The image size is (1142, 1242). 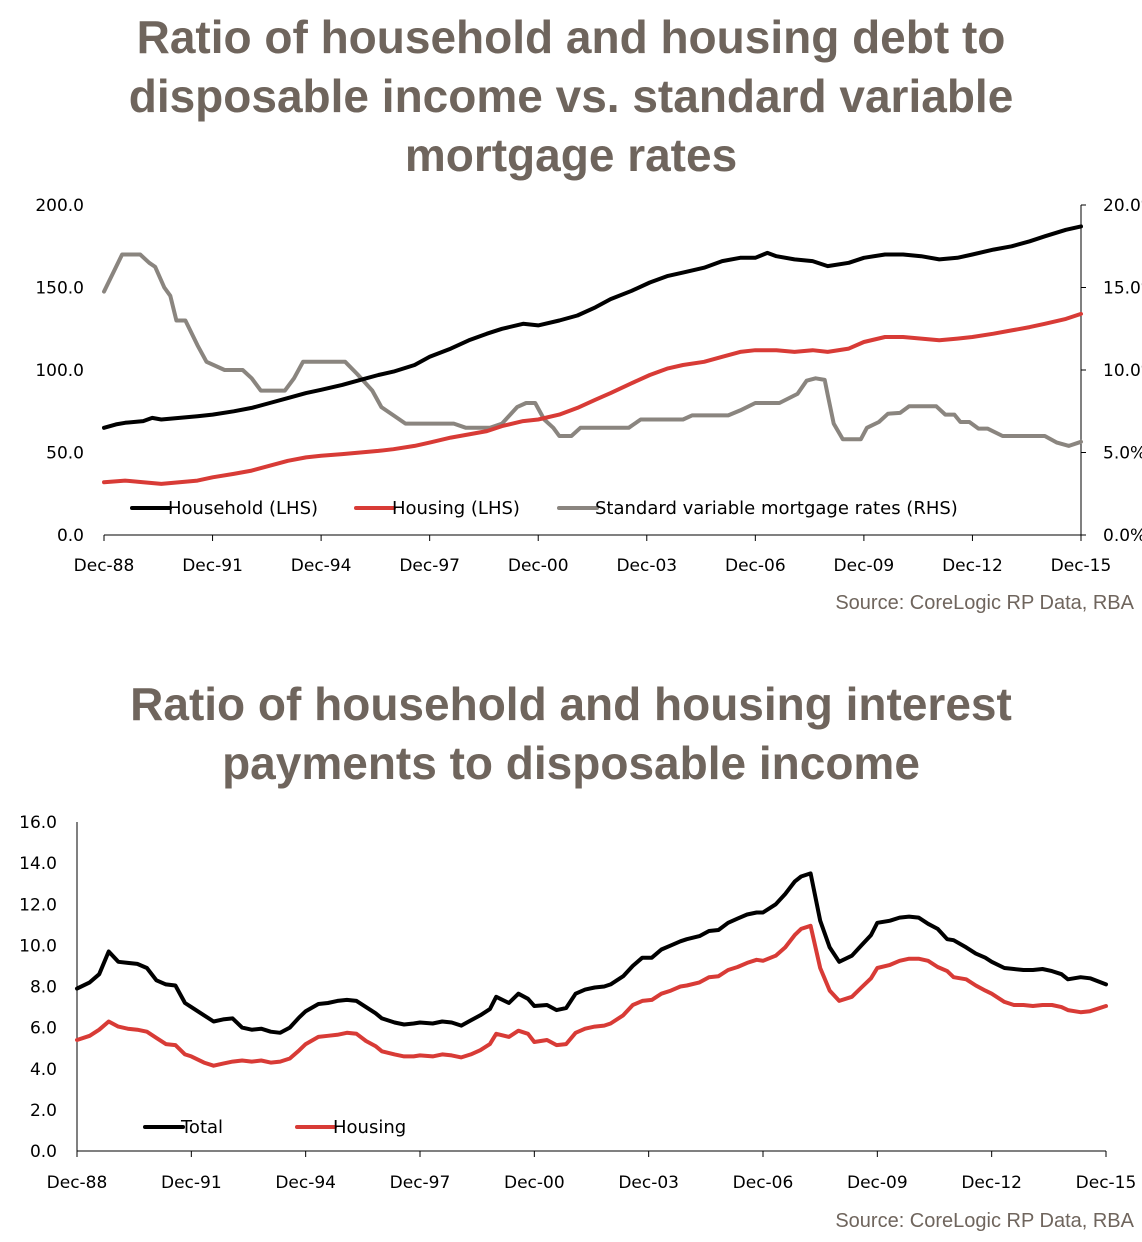 I want to click on chart2-x-tick-label: Dec-91, so click(x=191, y=1183).